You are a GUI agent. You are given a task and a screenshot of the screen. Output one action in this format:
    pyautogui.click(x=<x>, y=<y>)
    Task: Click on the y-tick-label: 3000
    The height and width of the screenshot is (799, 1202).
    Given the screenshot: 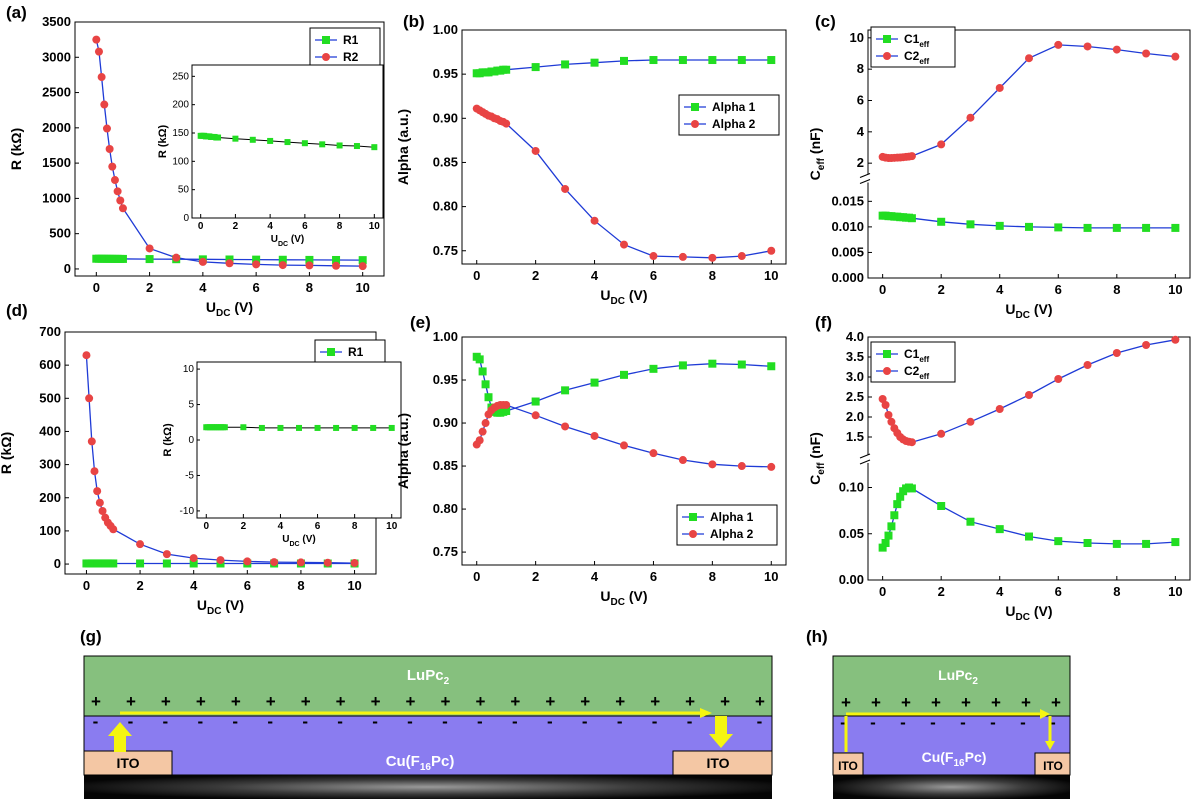 What is the action you would take?
    pyautogui.click(x=56, y=56)
    